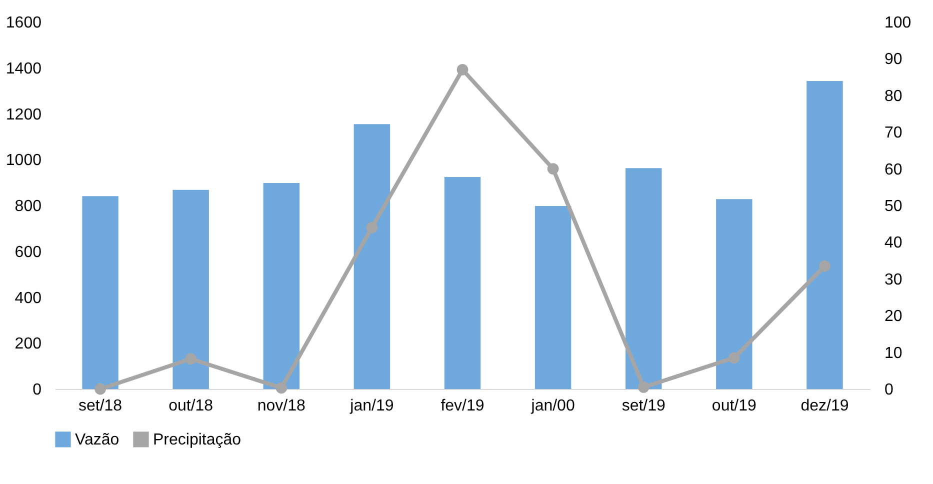  What do you see at coordinates (893, 353) in the screenshot?
I see `y2-tick-label: 10` at bounding box center [893, 353].